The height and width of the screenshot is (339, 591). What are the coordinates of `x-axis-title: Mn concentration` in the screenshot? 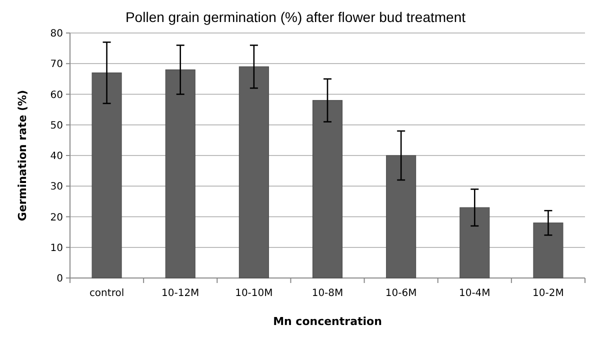 It's located at (327, 321).